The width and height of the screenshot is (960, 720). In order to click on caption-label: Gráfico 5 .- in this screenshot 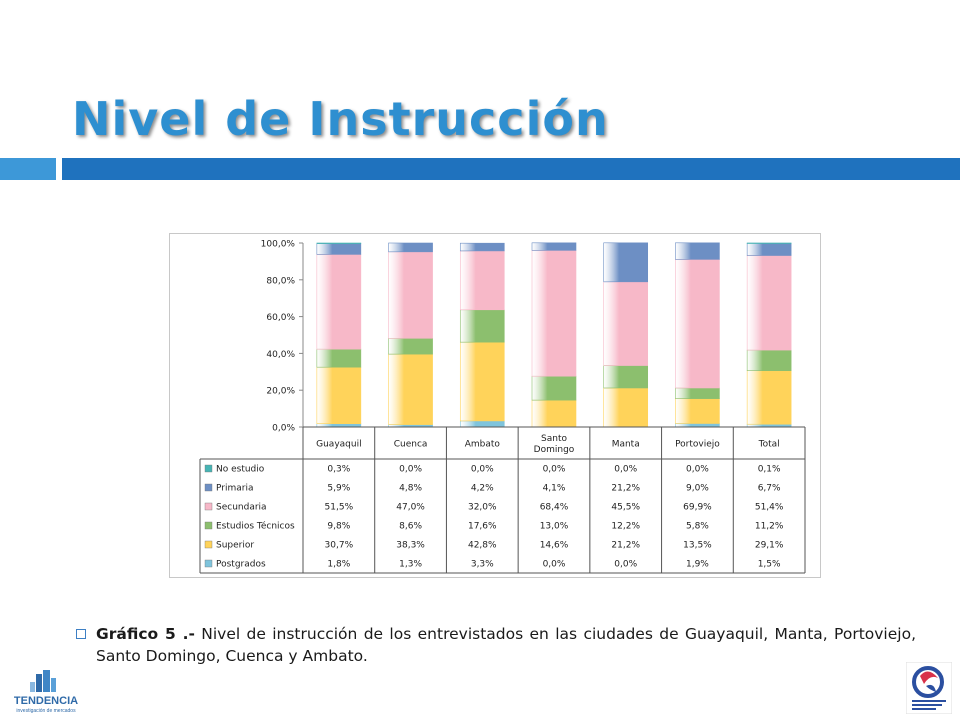, I will do `click(145, 634)`.